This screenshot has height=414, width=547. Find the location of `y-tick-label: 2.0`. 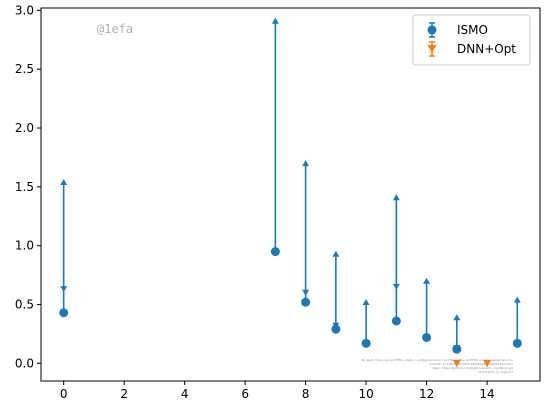

y-tick-label: 2.0 is located at coordinates (24, 128).